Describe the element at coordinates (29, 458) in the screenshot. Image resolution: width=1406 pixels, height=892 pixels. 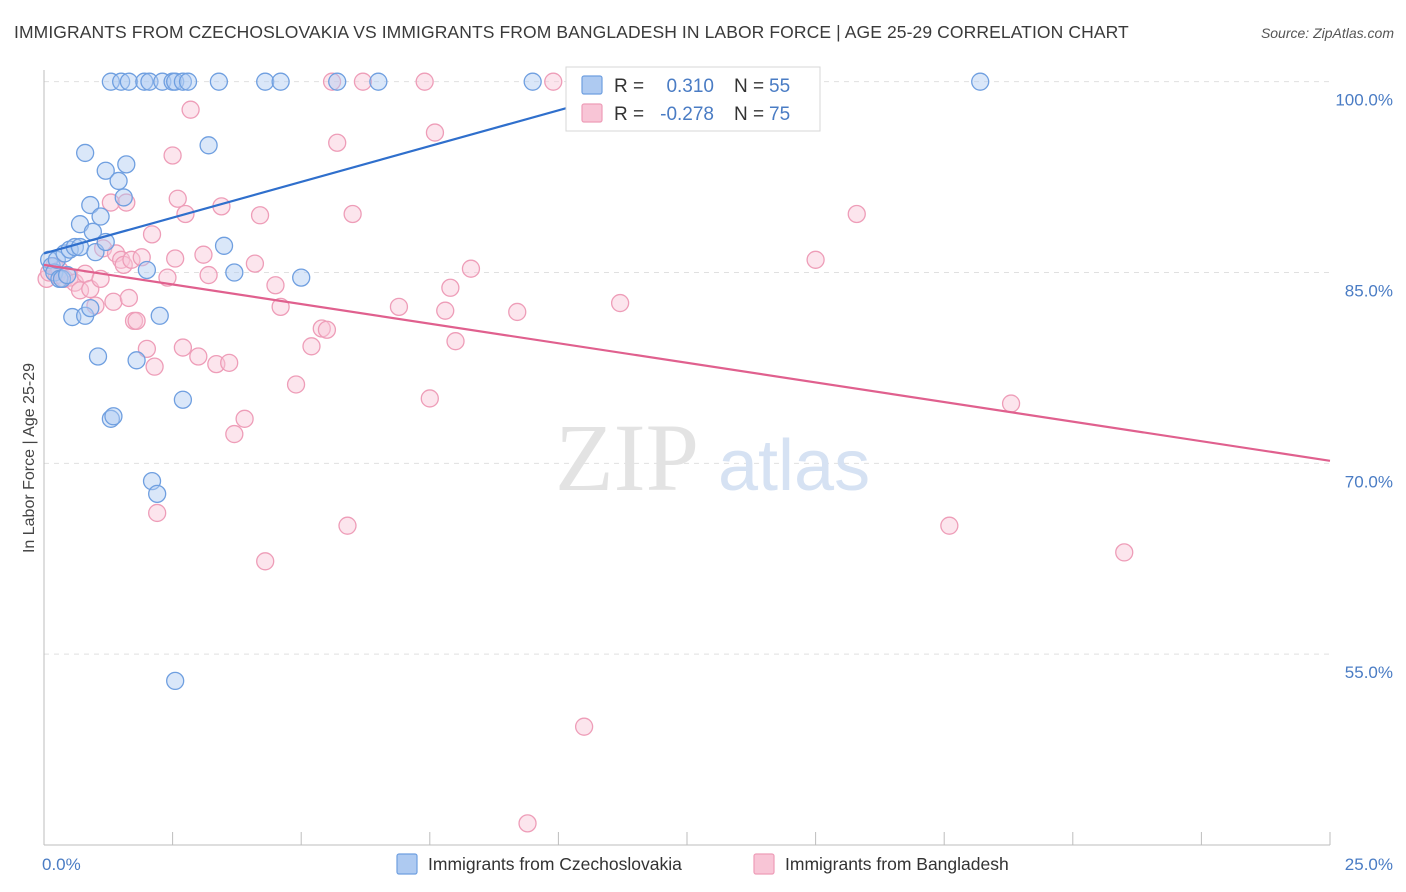
I see `y-axis-label: In Labor Force | Age 25-29` at that location.